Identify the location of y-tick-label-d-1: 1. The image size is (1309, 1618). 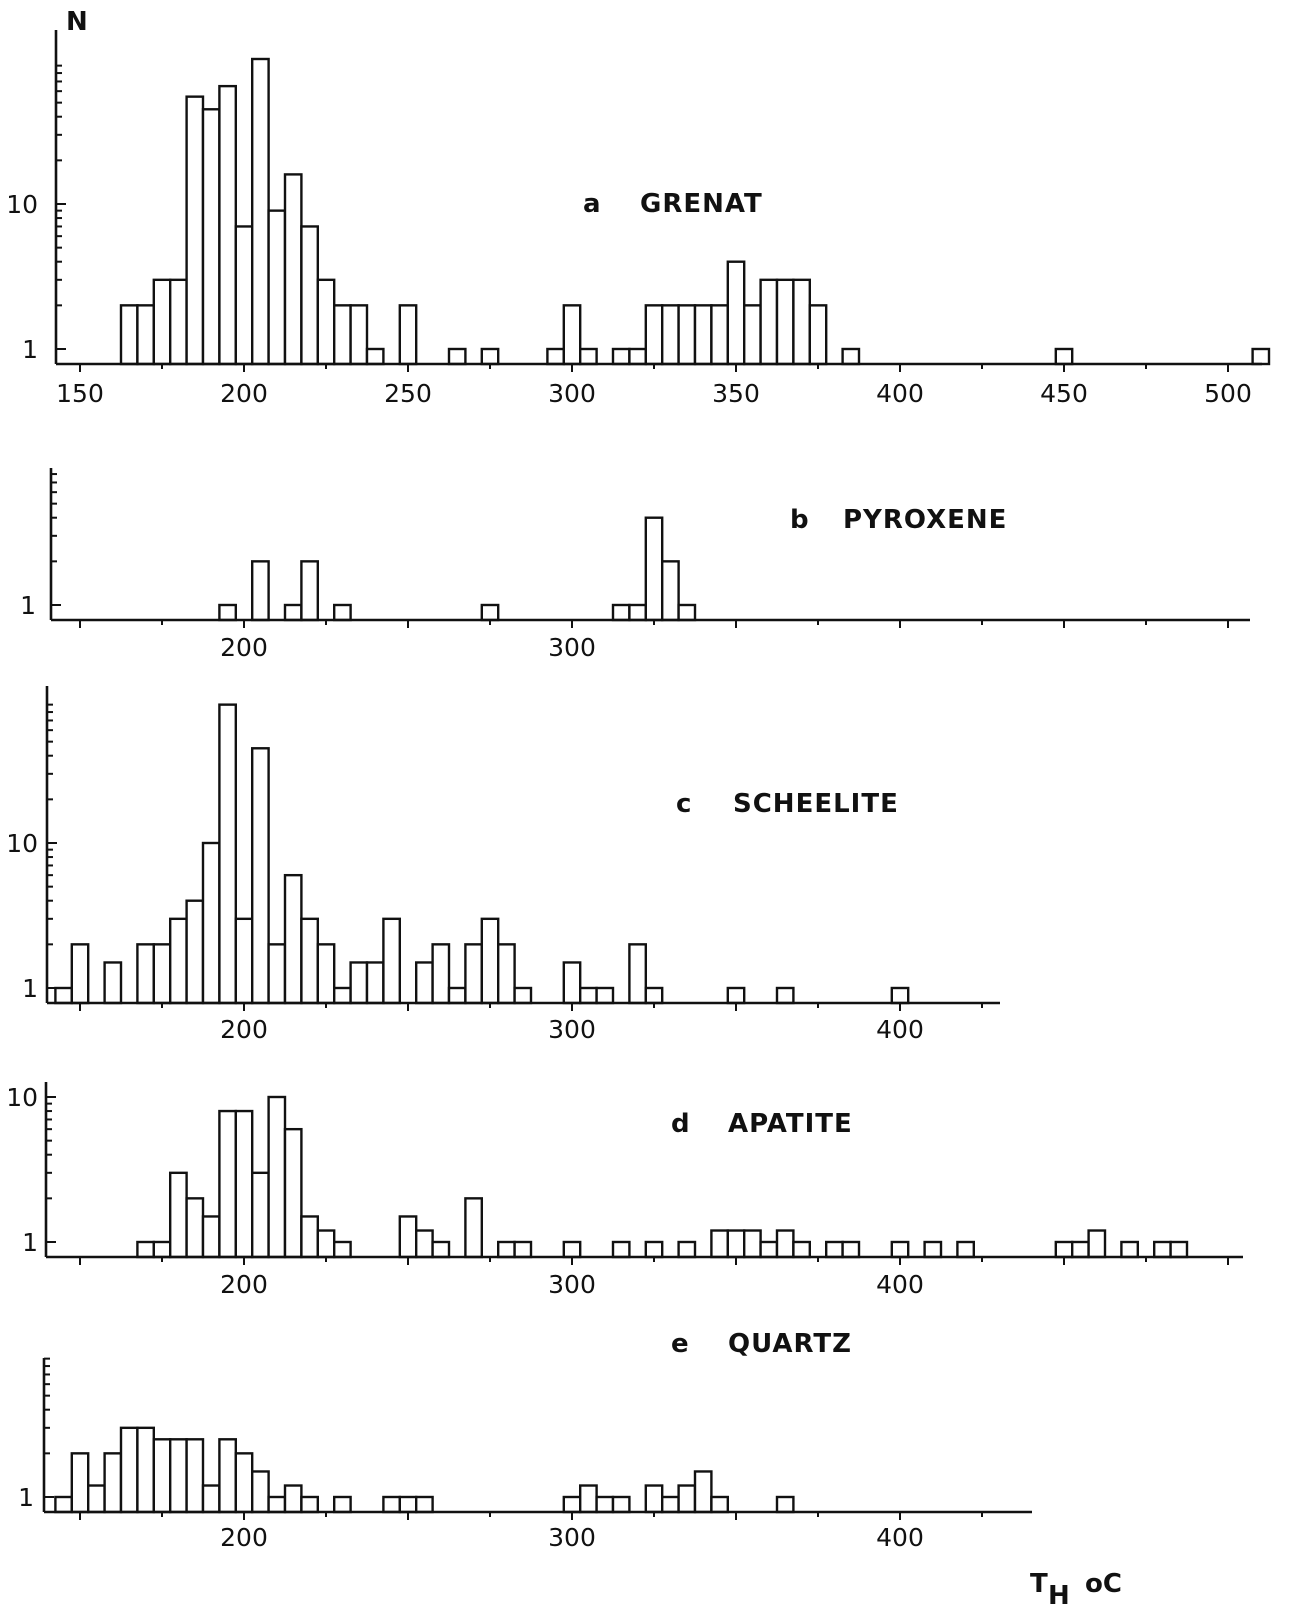
(30, 1242).